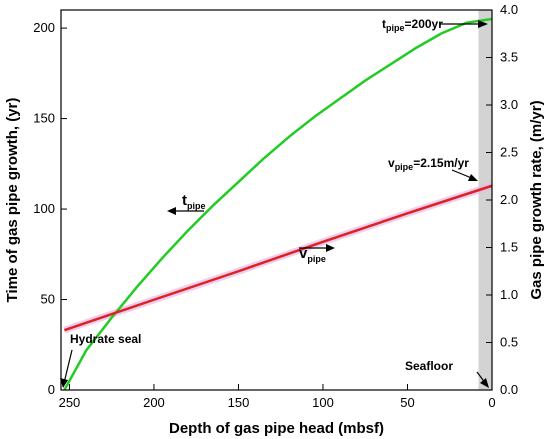  I want to click on svg-text: tpipe, so click(194, 201).